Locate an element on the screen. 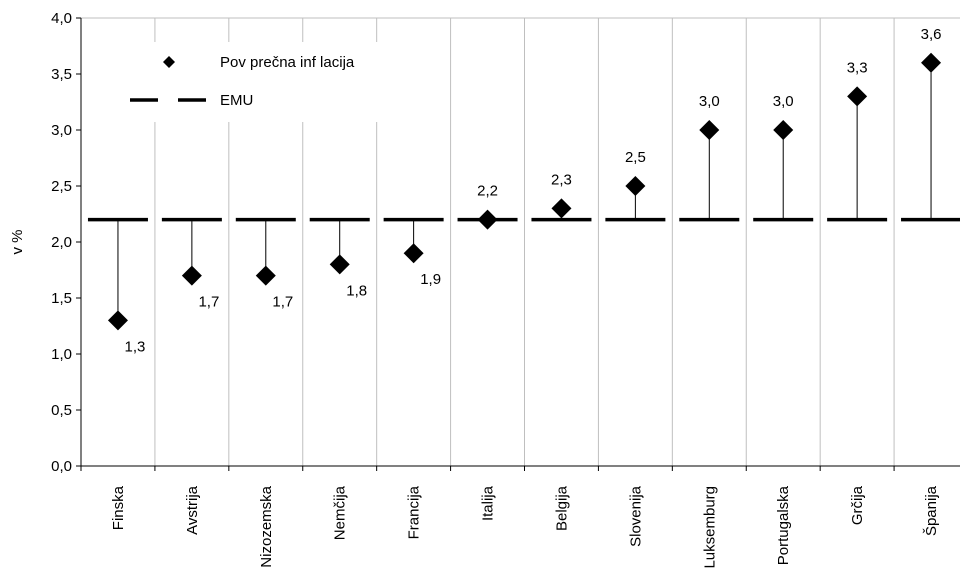  y-tick-label: 0,5 is located at coordinates (61, 410).